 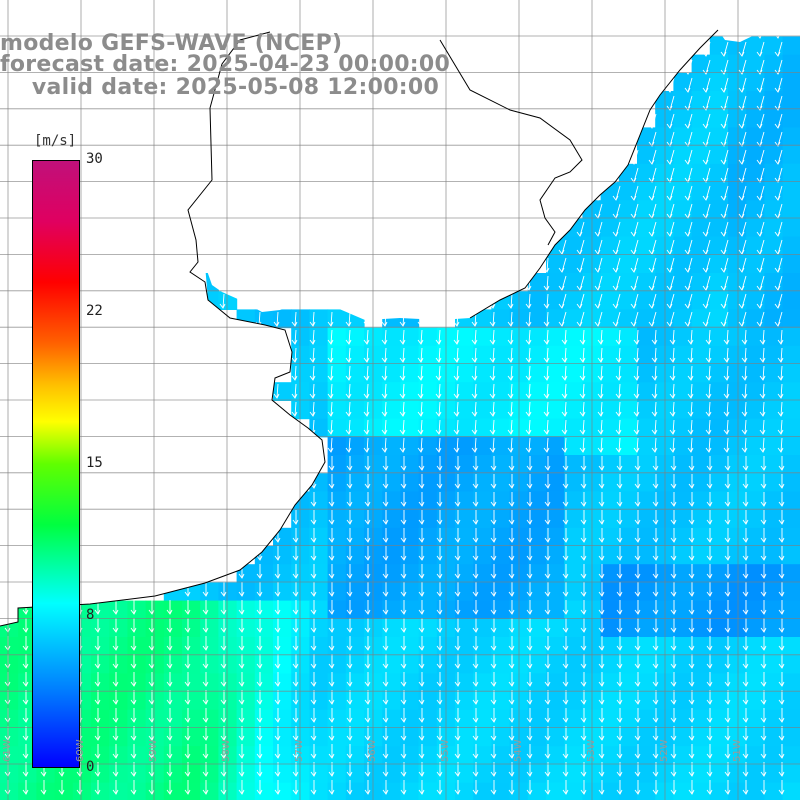 I want to click on colorbar, so click(x=56, y=464).